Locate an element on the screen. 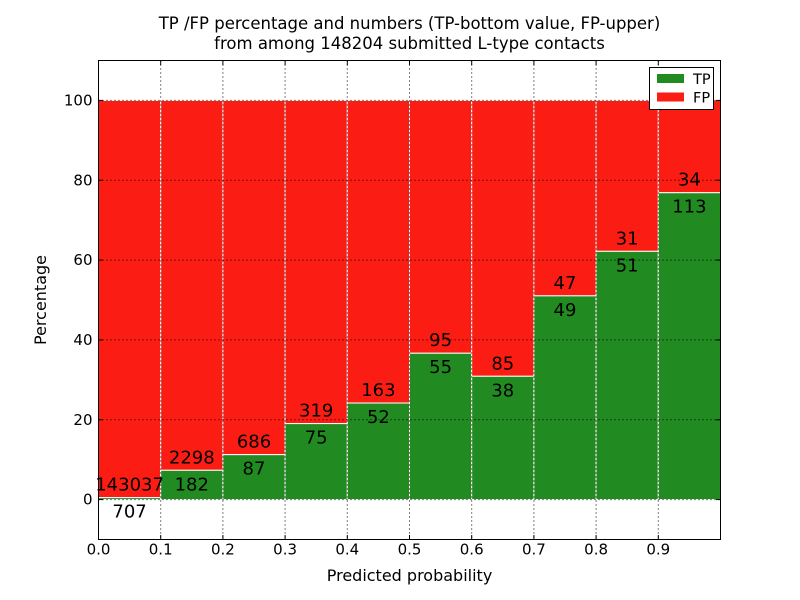 The width and height of the screenshot is (800, 600). tp-count-label: 75 is located at coordinates (316, 438).